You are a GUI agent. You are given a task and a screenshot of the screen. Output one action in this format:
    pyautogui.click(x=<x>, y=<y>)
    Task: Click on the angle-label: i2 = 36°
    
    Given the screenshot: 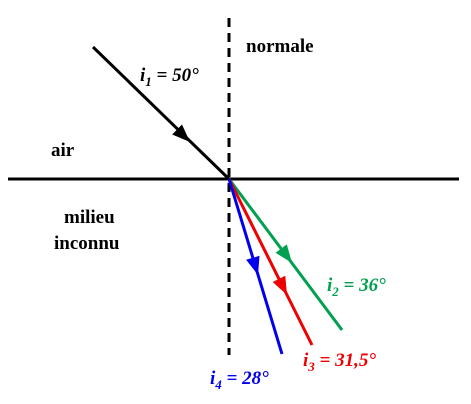 What is the action you would take?
    pyautogui.click(x=356, y=287)
    